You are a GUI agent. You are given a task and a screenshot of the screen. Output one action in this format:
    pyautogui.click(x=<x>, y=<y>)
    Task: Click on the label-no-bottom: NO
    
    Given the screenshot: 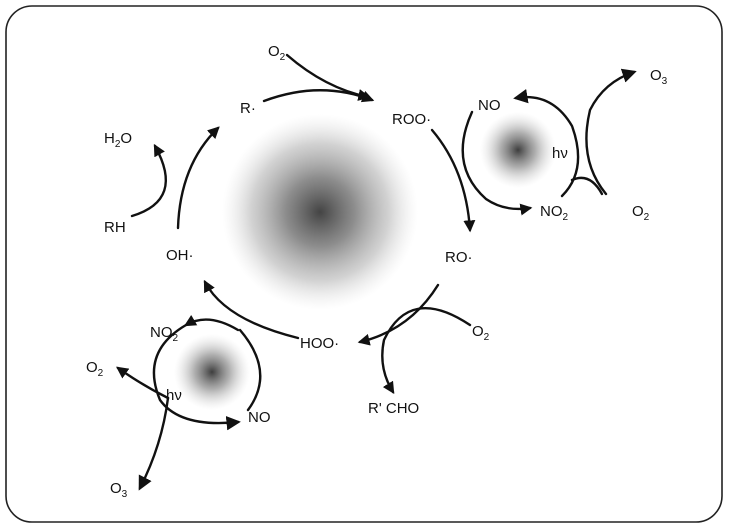 What is the action you would take?
    pyautogui.click(x=259, y=417)
    